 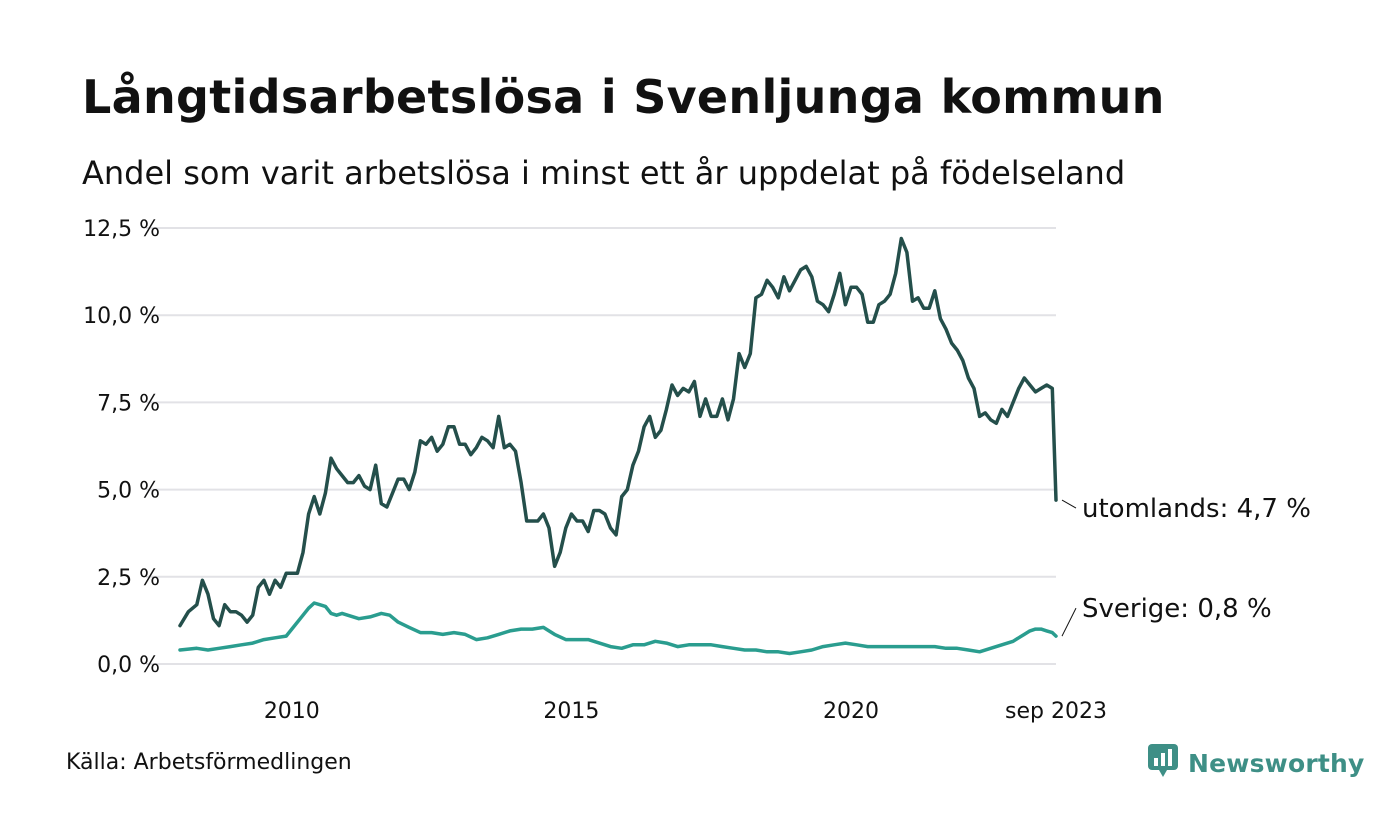 I want to click on newsworthy-logo: Newsworthy, so click(x=1256, y=763).